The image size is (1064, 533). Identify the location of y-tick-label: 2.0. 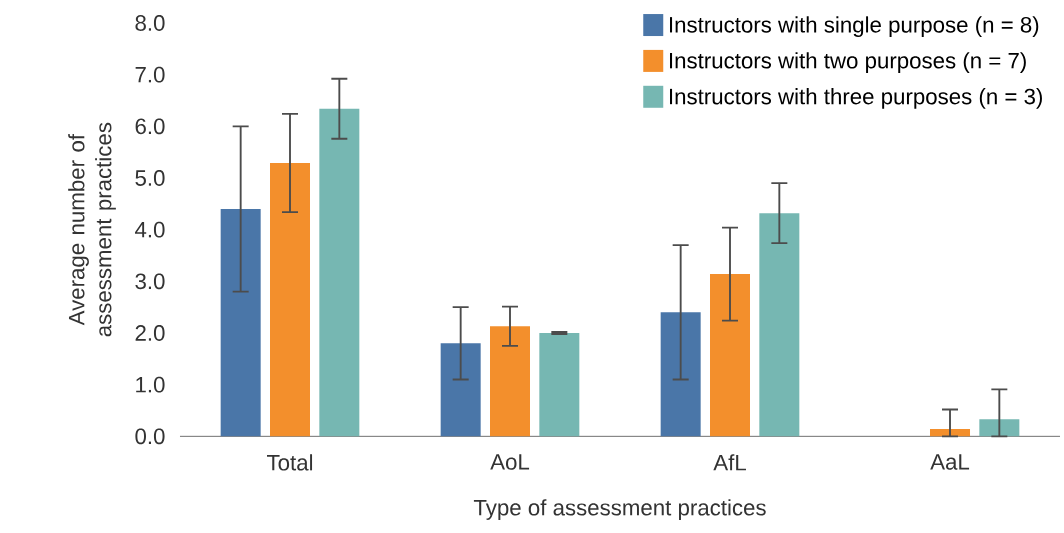
(150, 332).